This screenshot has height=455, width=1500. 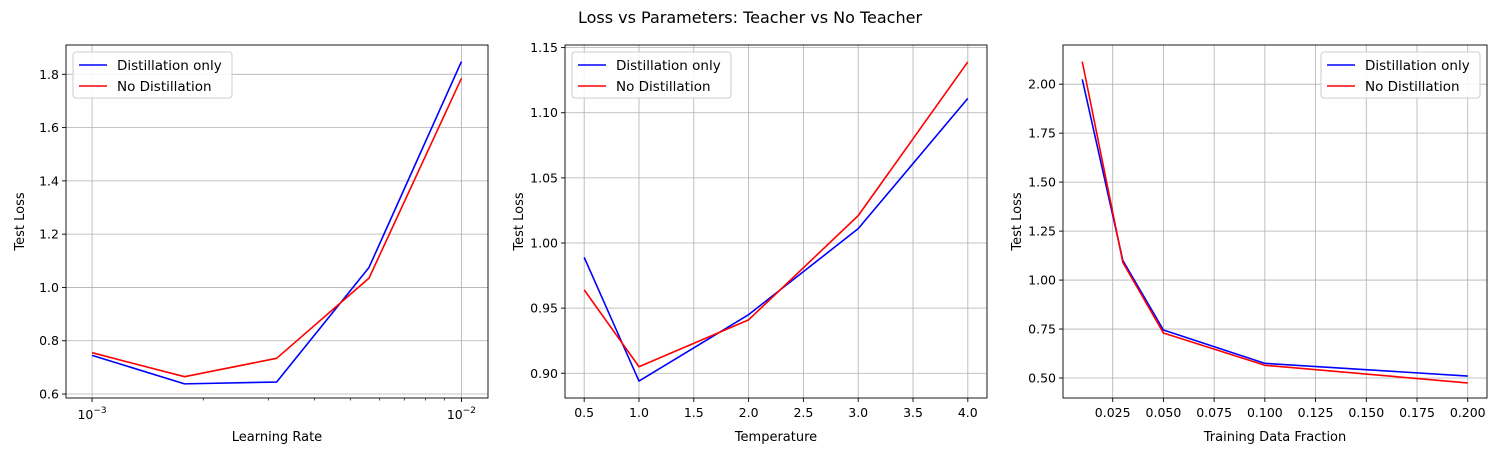 I want to click on y-tick-label: 1.15, so click(x=544, y=47).